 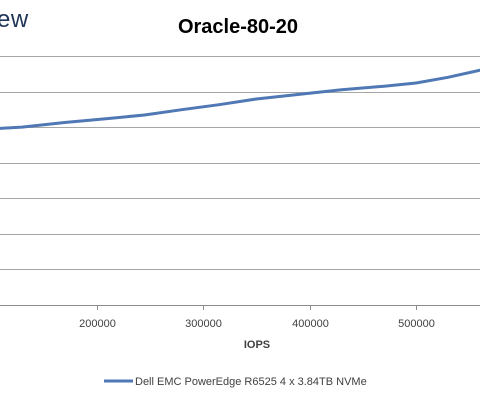 What do you see at coordinates (310, 324) in the screenshot?
I see `x-tick-label: 400000` at bounding box center [310, 324].